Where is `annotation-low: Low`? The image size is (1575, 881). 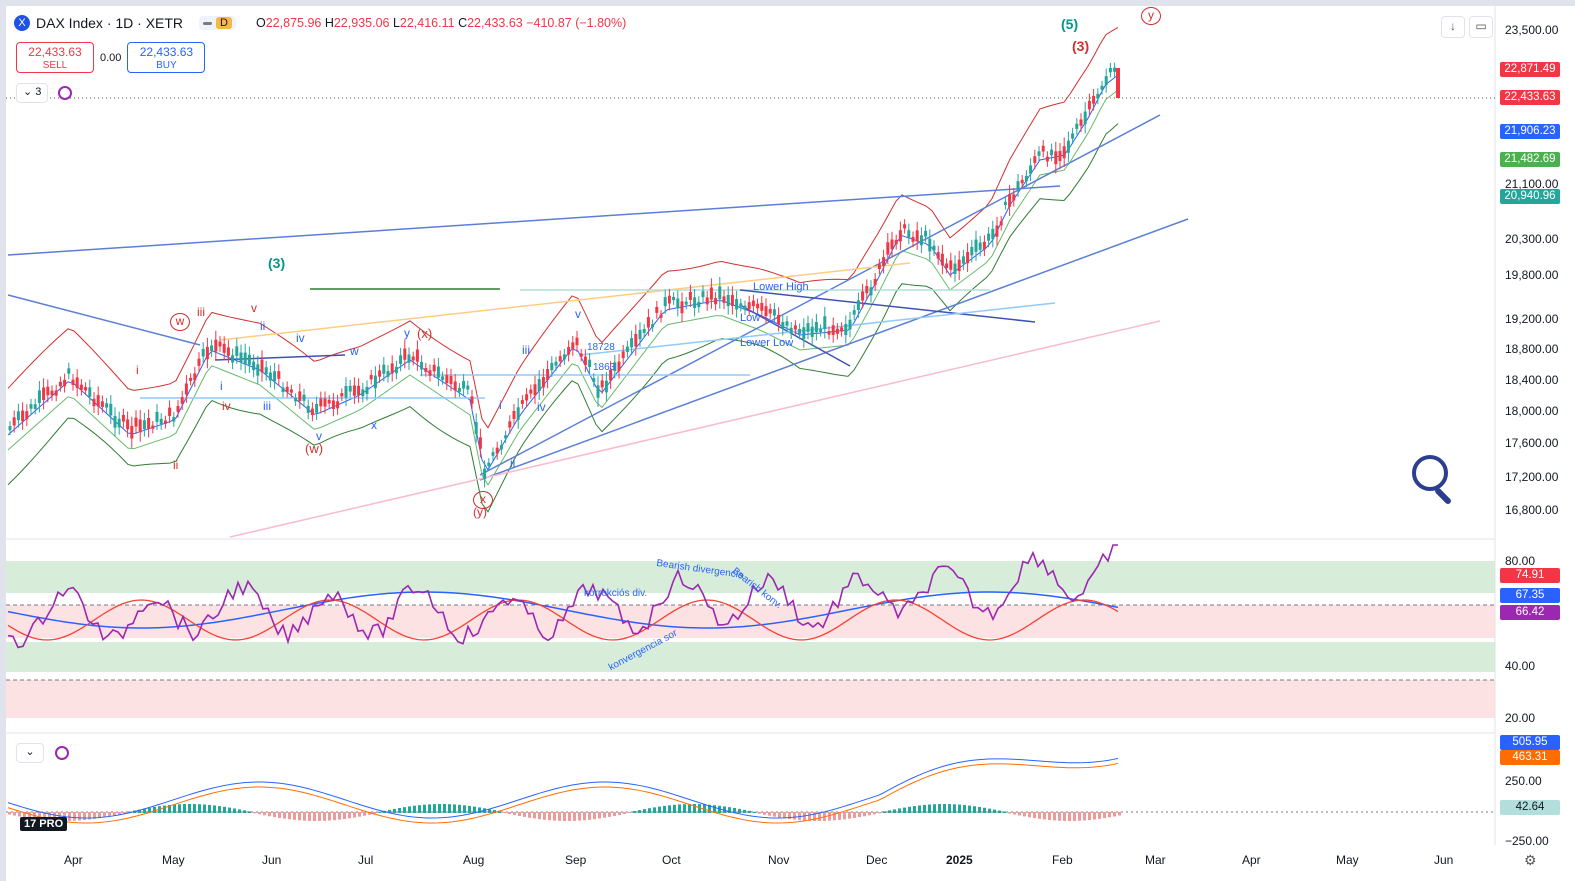
annotation-low: Low is located at coordinates (750, 318).